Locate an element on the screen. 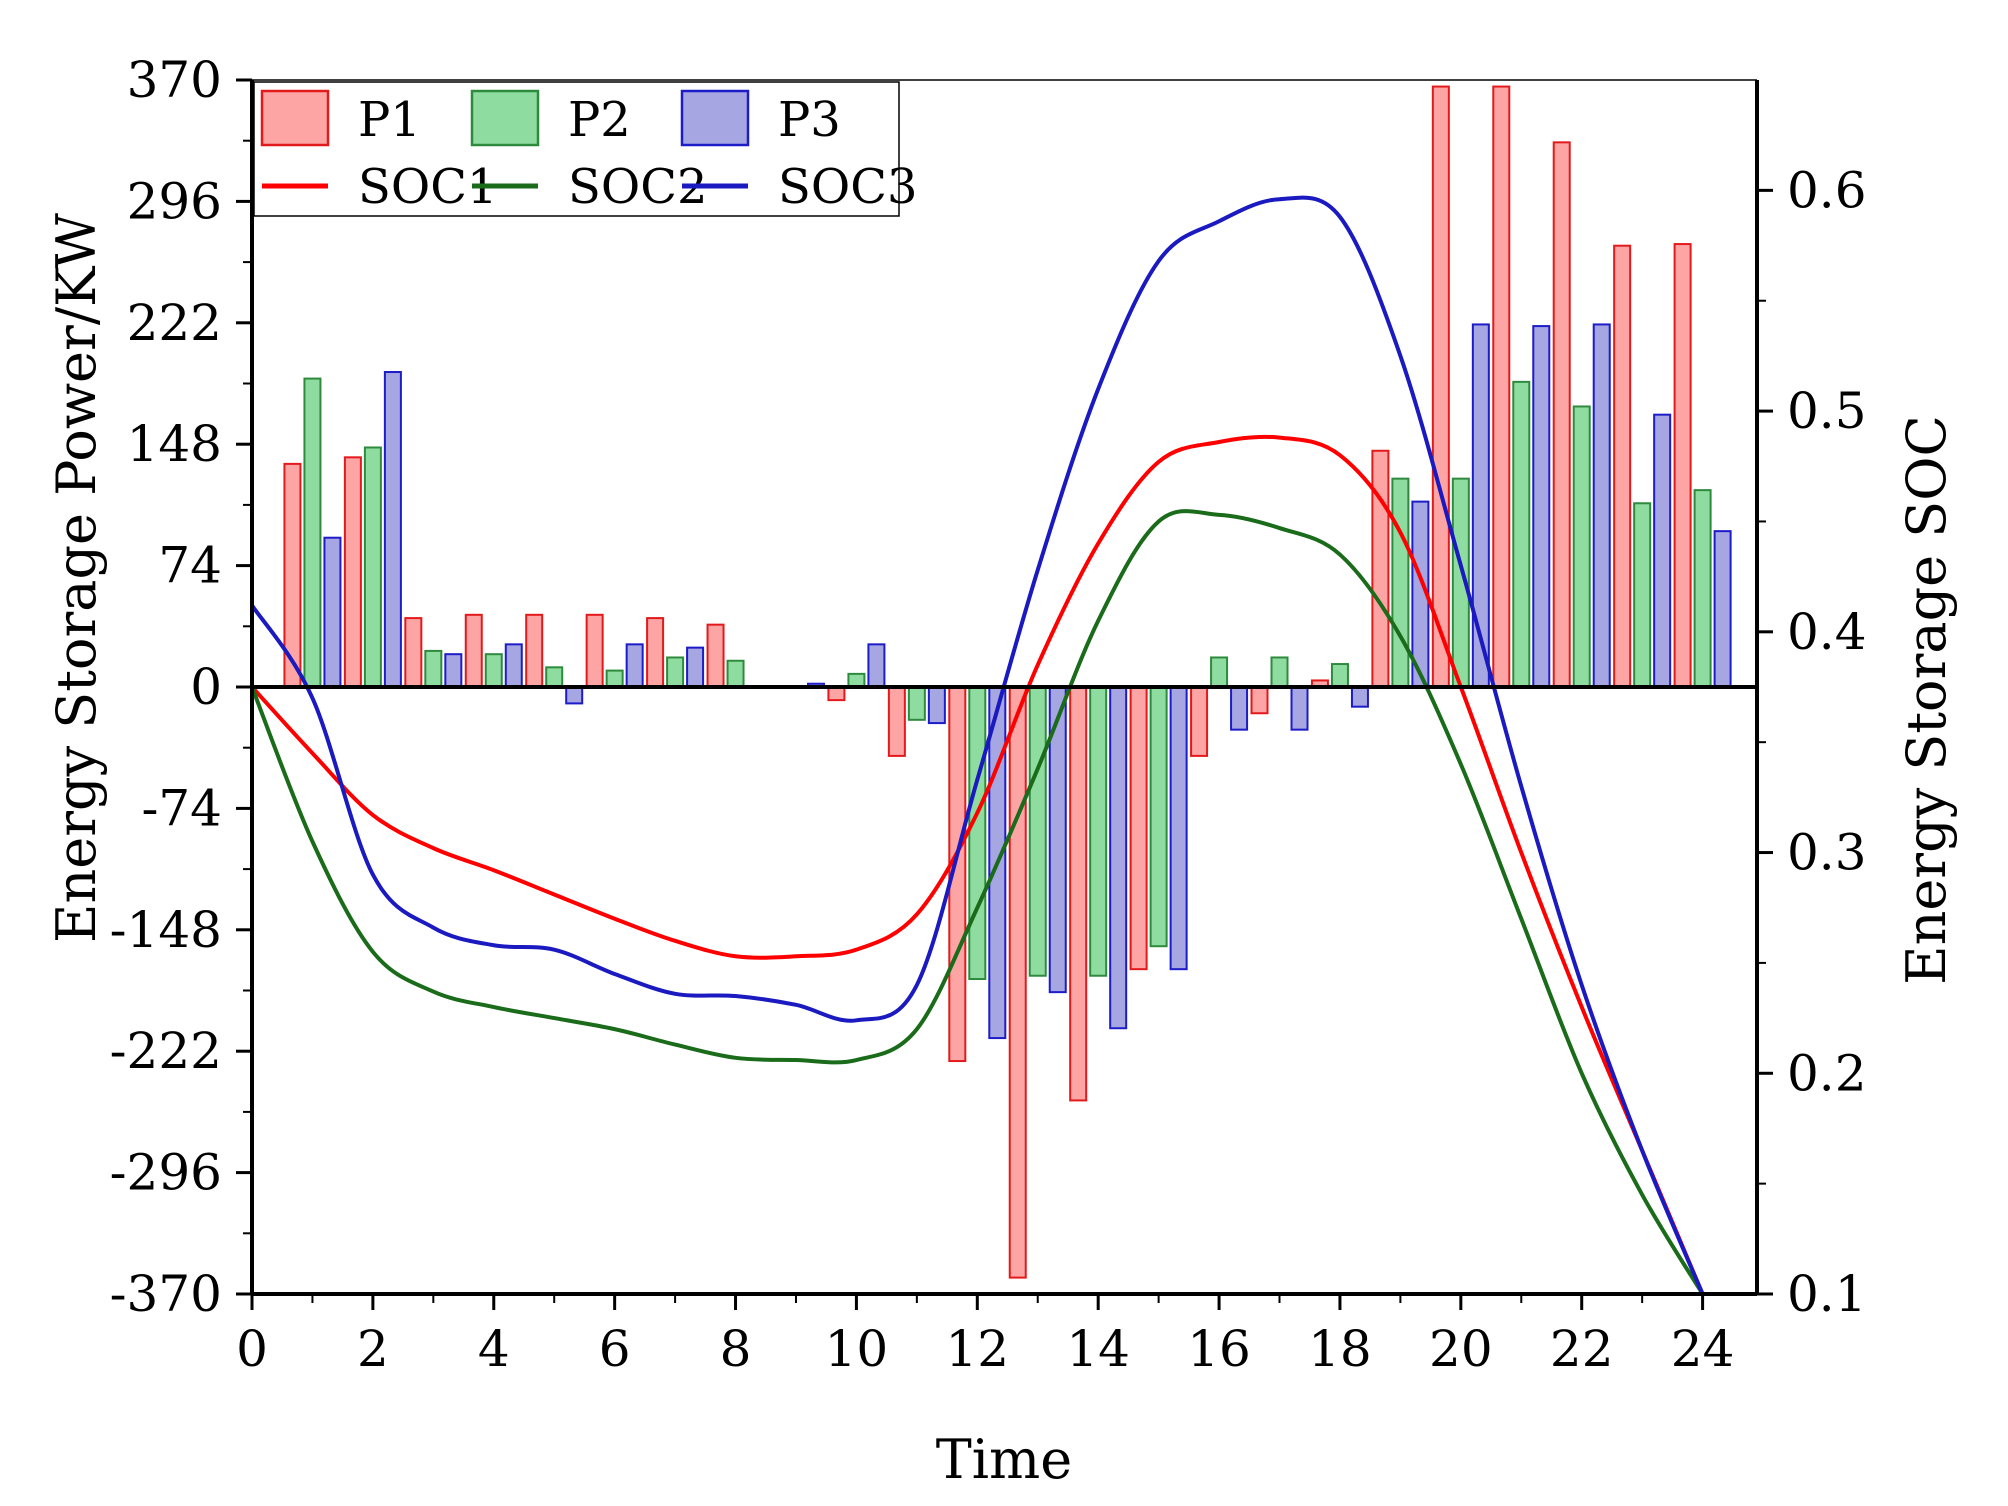  y-tick-label: 370 is located at coordinates (174, 80).